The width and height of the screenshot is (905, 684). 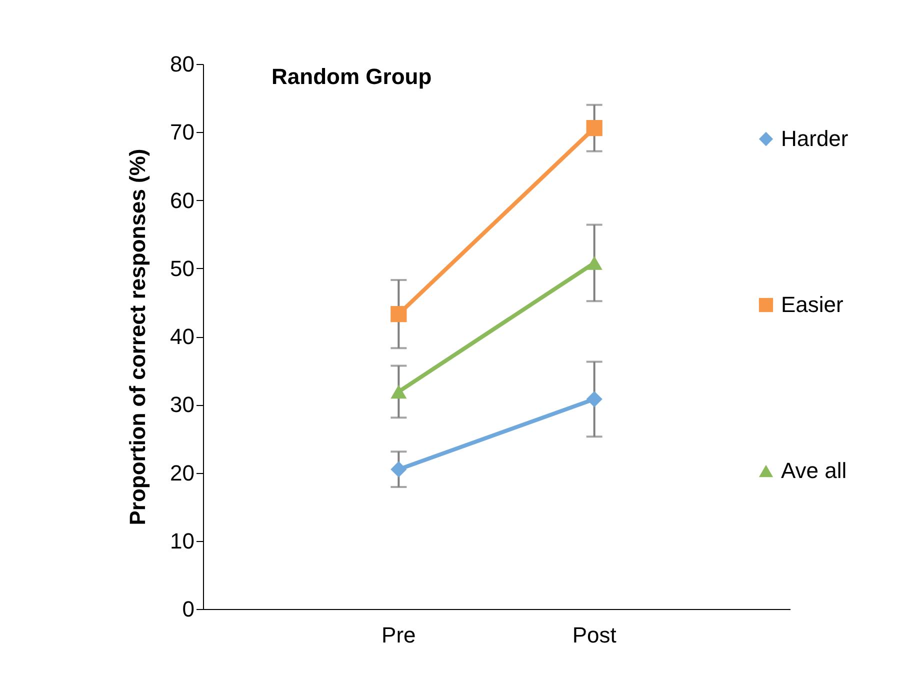 What do you see at coordinates (352, 76) in the screenshot?
I see `chart-title: Random Group` at bounding box center [352, 76].